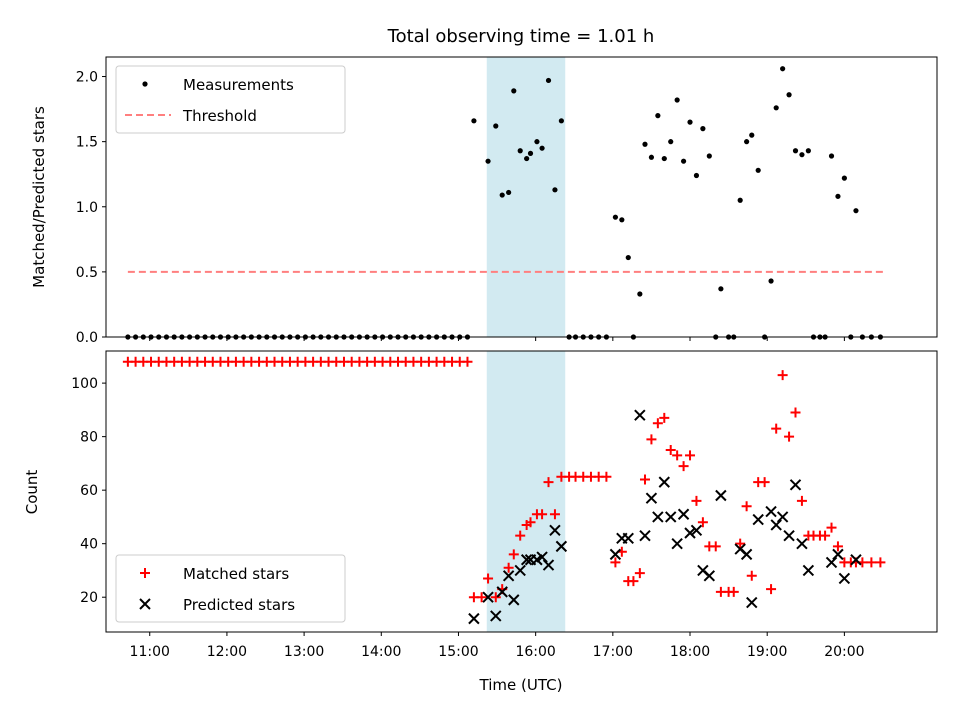 The image size is (960, 720). I want to click on legend-measurement-swatch, so click(145, 84).